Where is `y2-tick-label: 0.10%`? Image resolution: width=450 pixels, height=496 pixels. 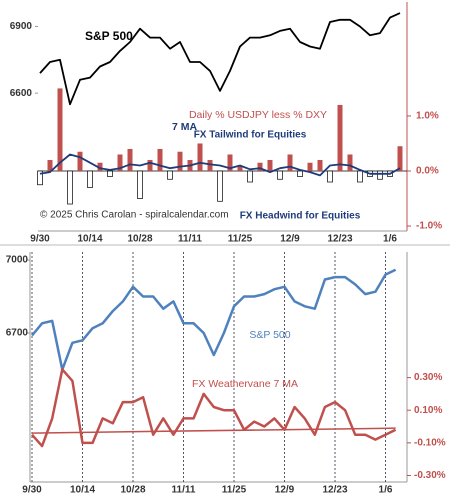
y2-tick-label: 0.10% is located at coordinates (428, 410).